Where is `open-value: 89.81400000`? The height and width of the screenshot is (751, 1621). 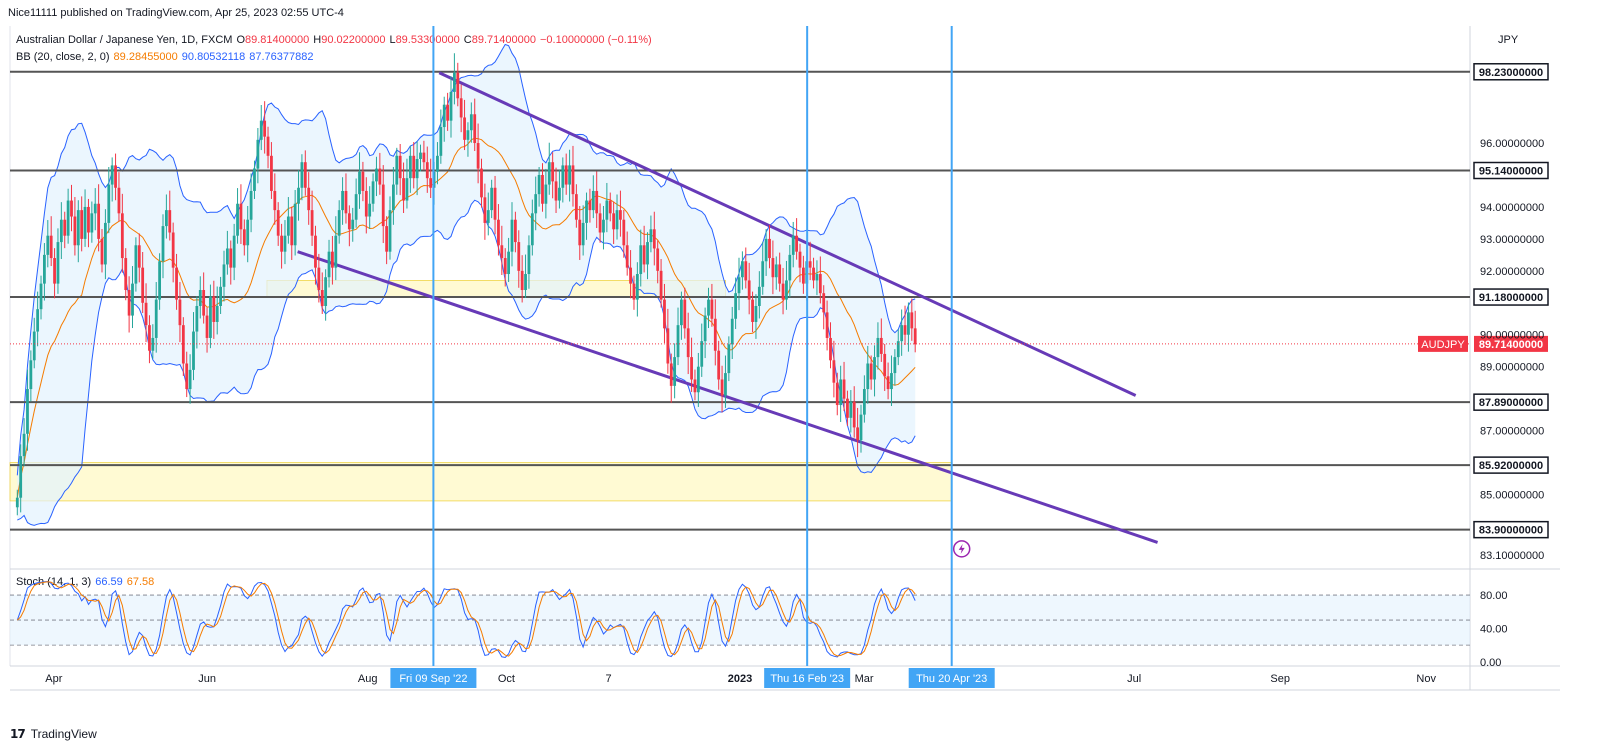 open-value: 89.81400000 is located at coordinates (277, 40).